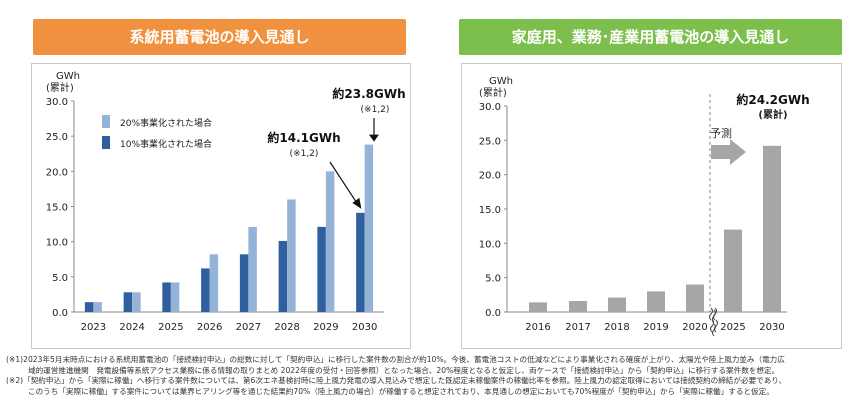 The height and width of the screenshot is (420, 860). What do you see at coordinates (106, 121) in the screenshot?
I see `legend-swatch-20pct` at bounding box center [106, 121].